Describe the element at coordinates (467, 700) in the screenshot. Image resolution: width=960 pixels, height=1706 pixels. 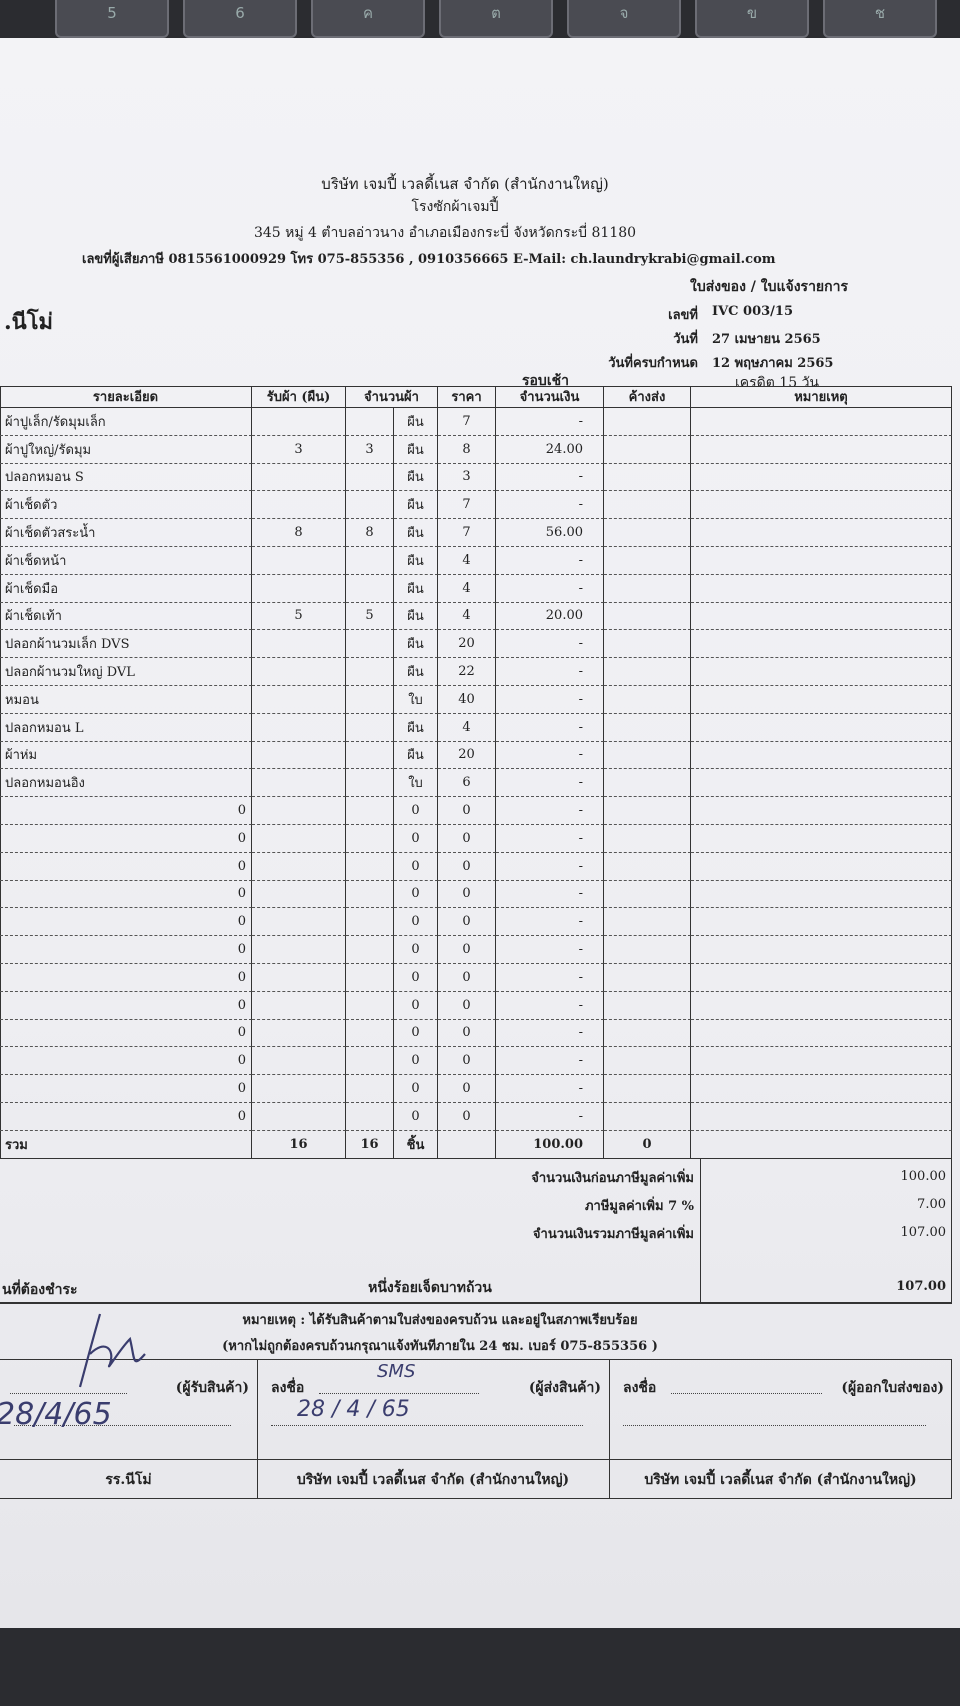
I see `table-cell: 40` at that location.